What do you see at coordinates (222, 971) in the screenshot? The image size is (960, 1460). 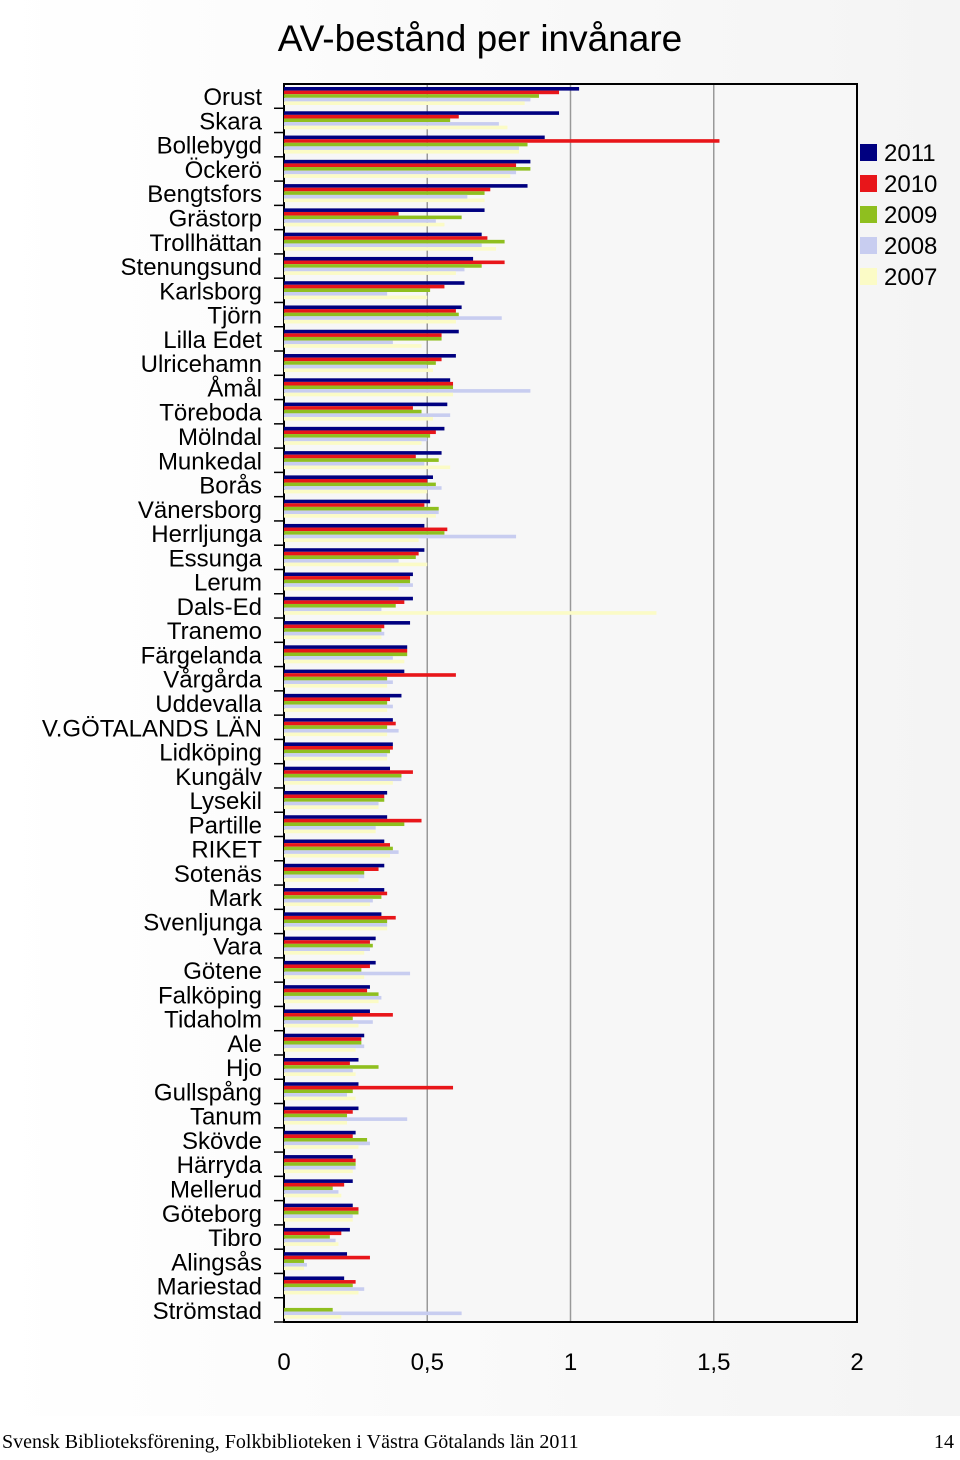 I see `category-label: Götene` at bounding box center [222, 971].